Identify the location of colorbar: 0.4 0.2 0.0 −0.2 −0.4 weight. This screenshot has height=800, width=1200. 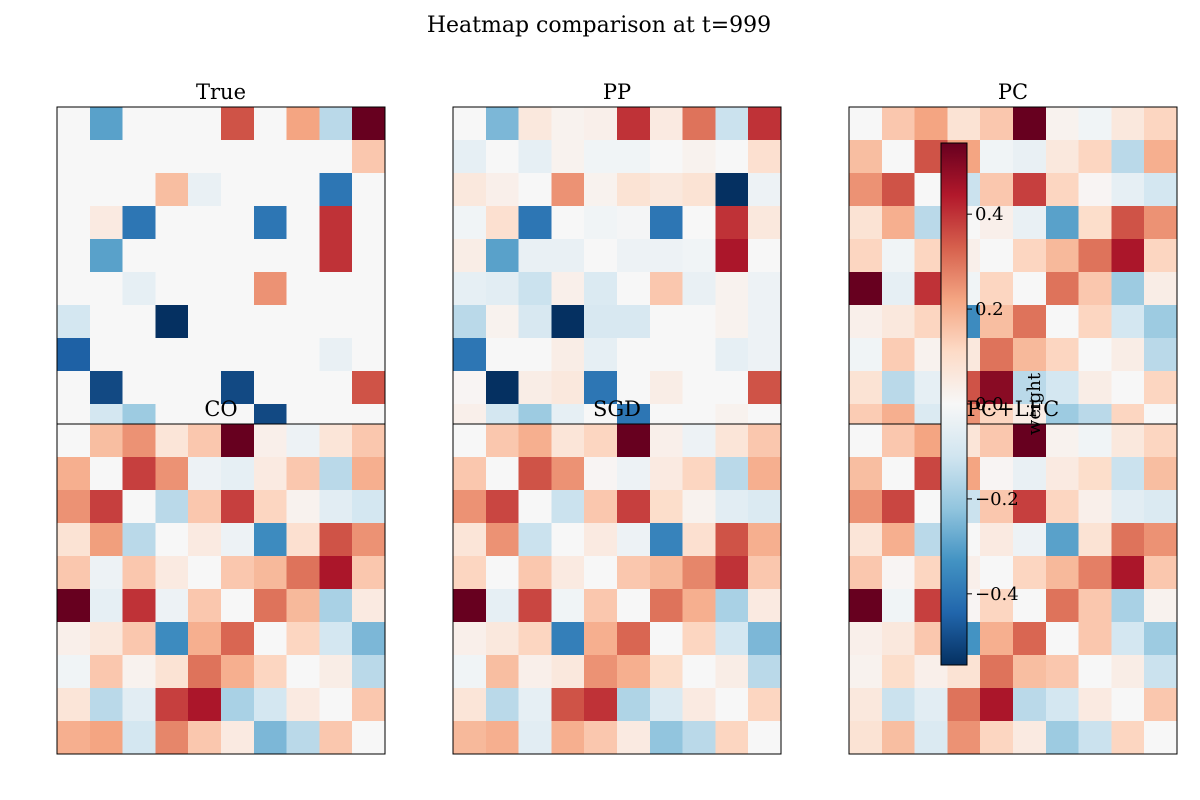
(992, 404).